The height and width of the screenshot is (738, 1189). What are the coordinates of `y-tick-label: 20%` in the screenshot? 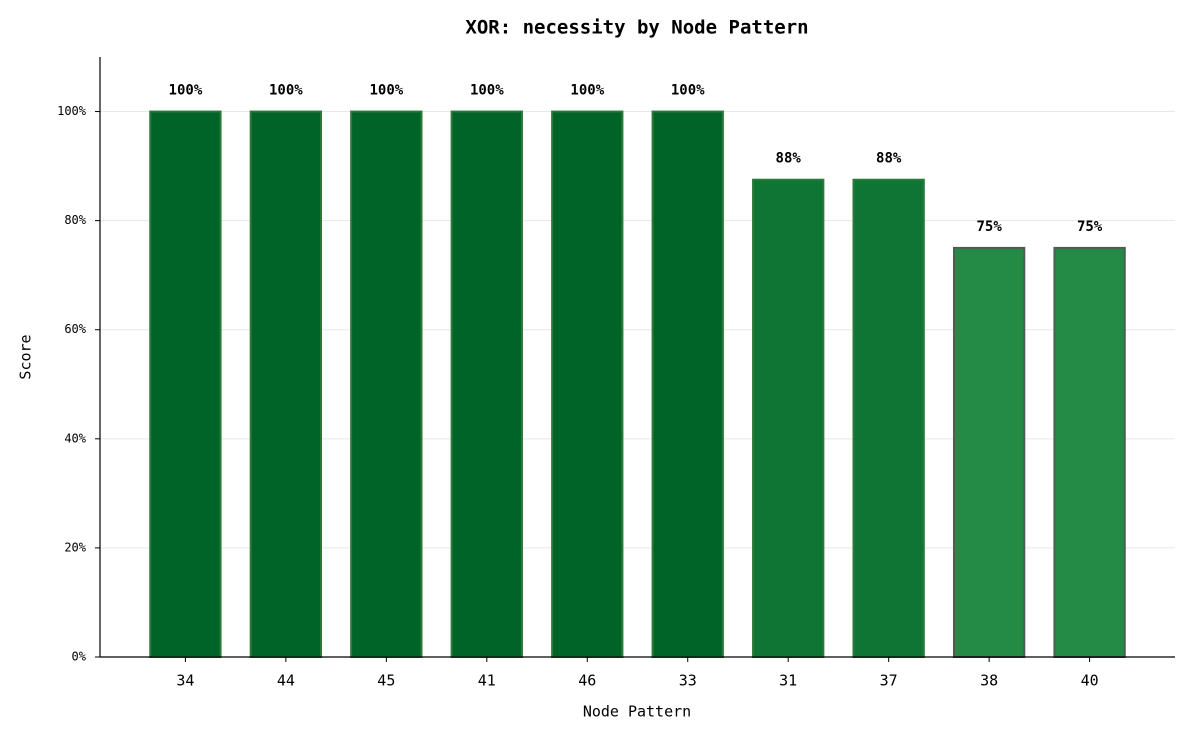 It's located at (75, 547).